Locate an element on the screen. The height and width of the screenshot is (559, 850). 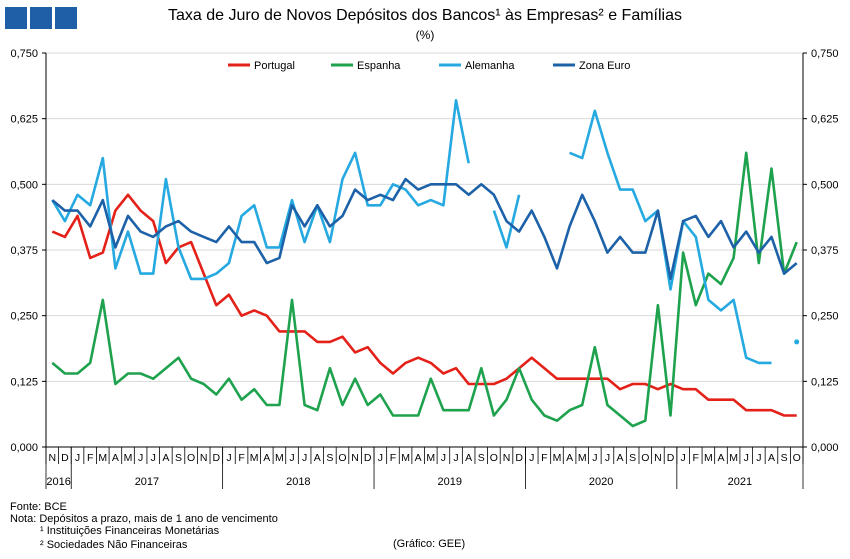
y-tick-label: 0,000 is located at coordinates (24, 448).